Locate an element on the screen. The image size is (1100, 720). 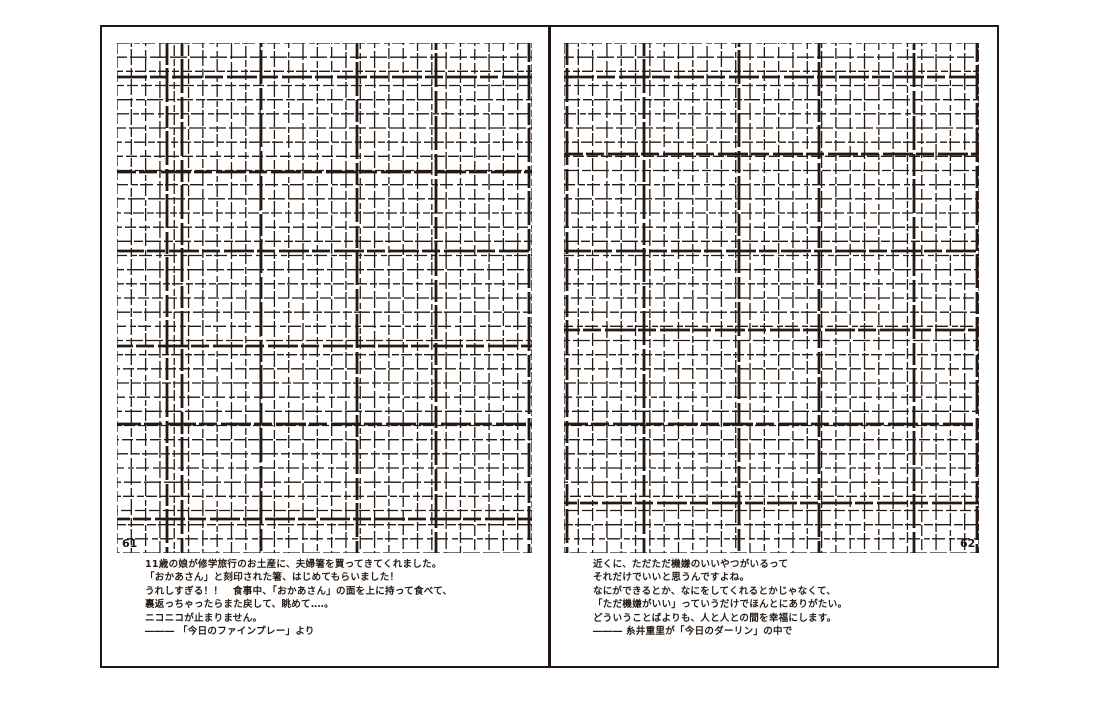
quote-line: どういうことばよりも、人と人との間を幸福にします。 is located at coordinates (715, 618).